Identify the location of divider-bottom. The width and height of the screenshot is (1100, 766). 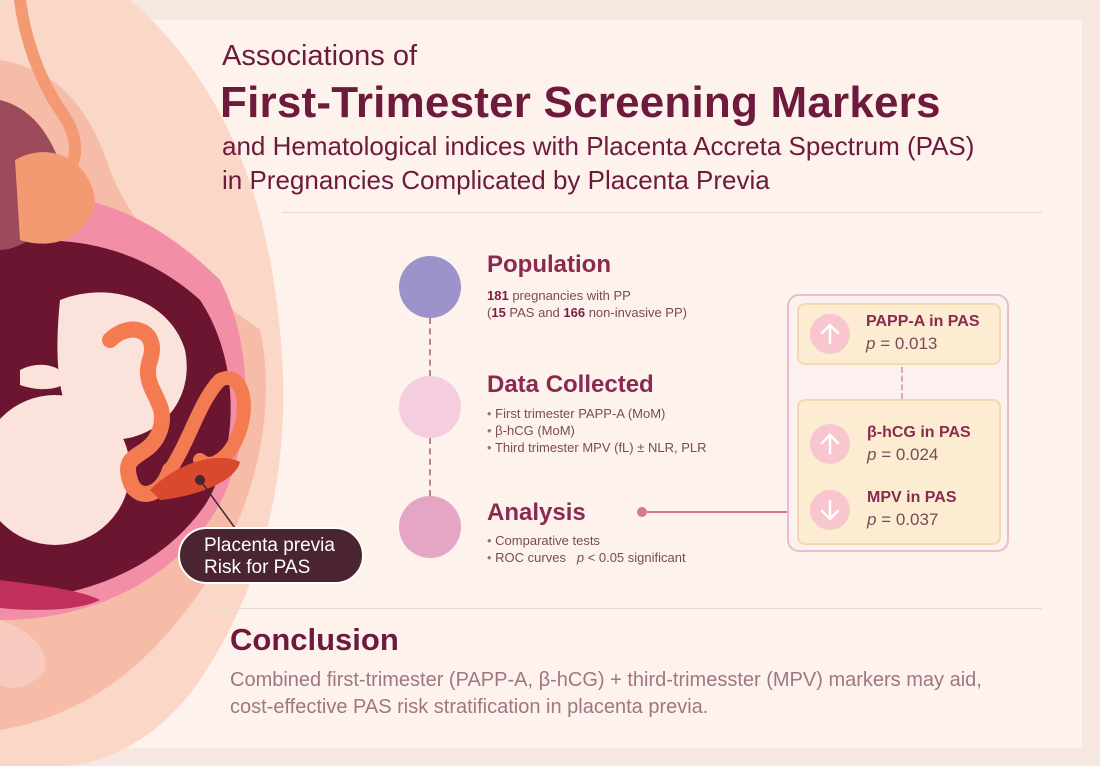
(620, 608).